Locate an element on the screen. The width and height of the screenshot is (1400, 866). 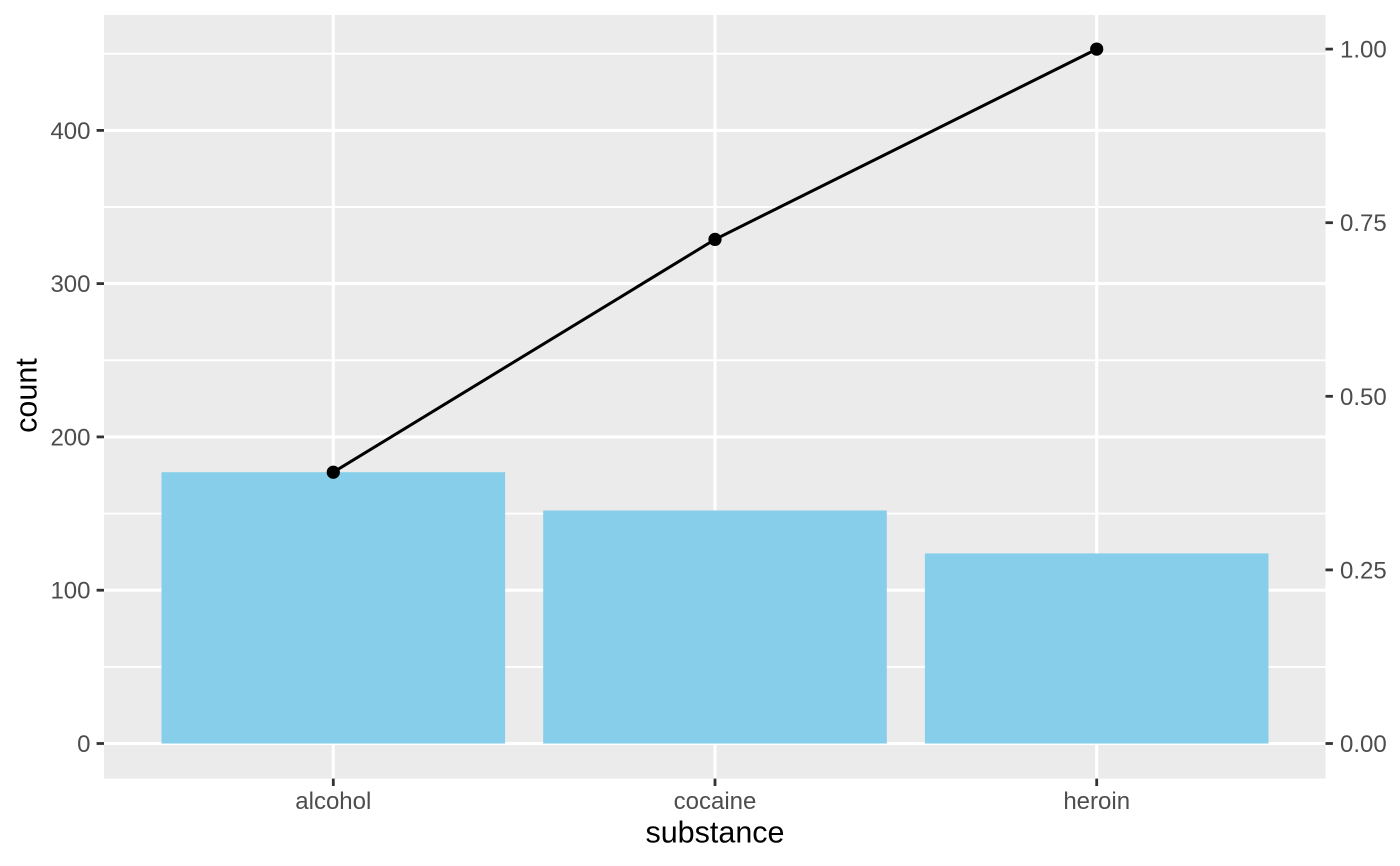
svg-text: 100 is located at coordinates (70, 591).